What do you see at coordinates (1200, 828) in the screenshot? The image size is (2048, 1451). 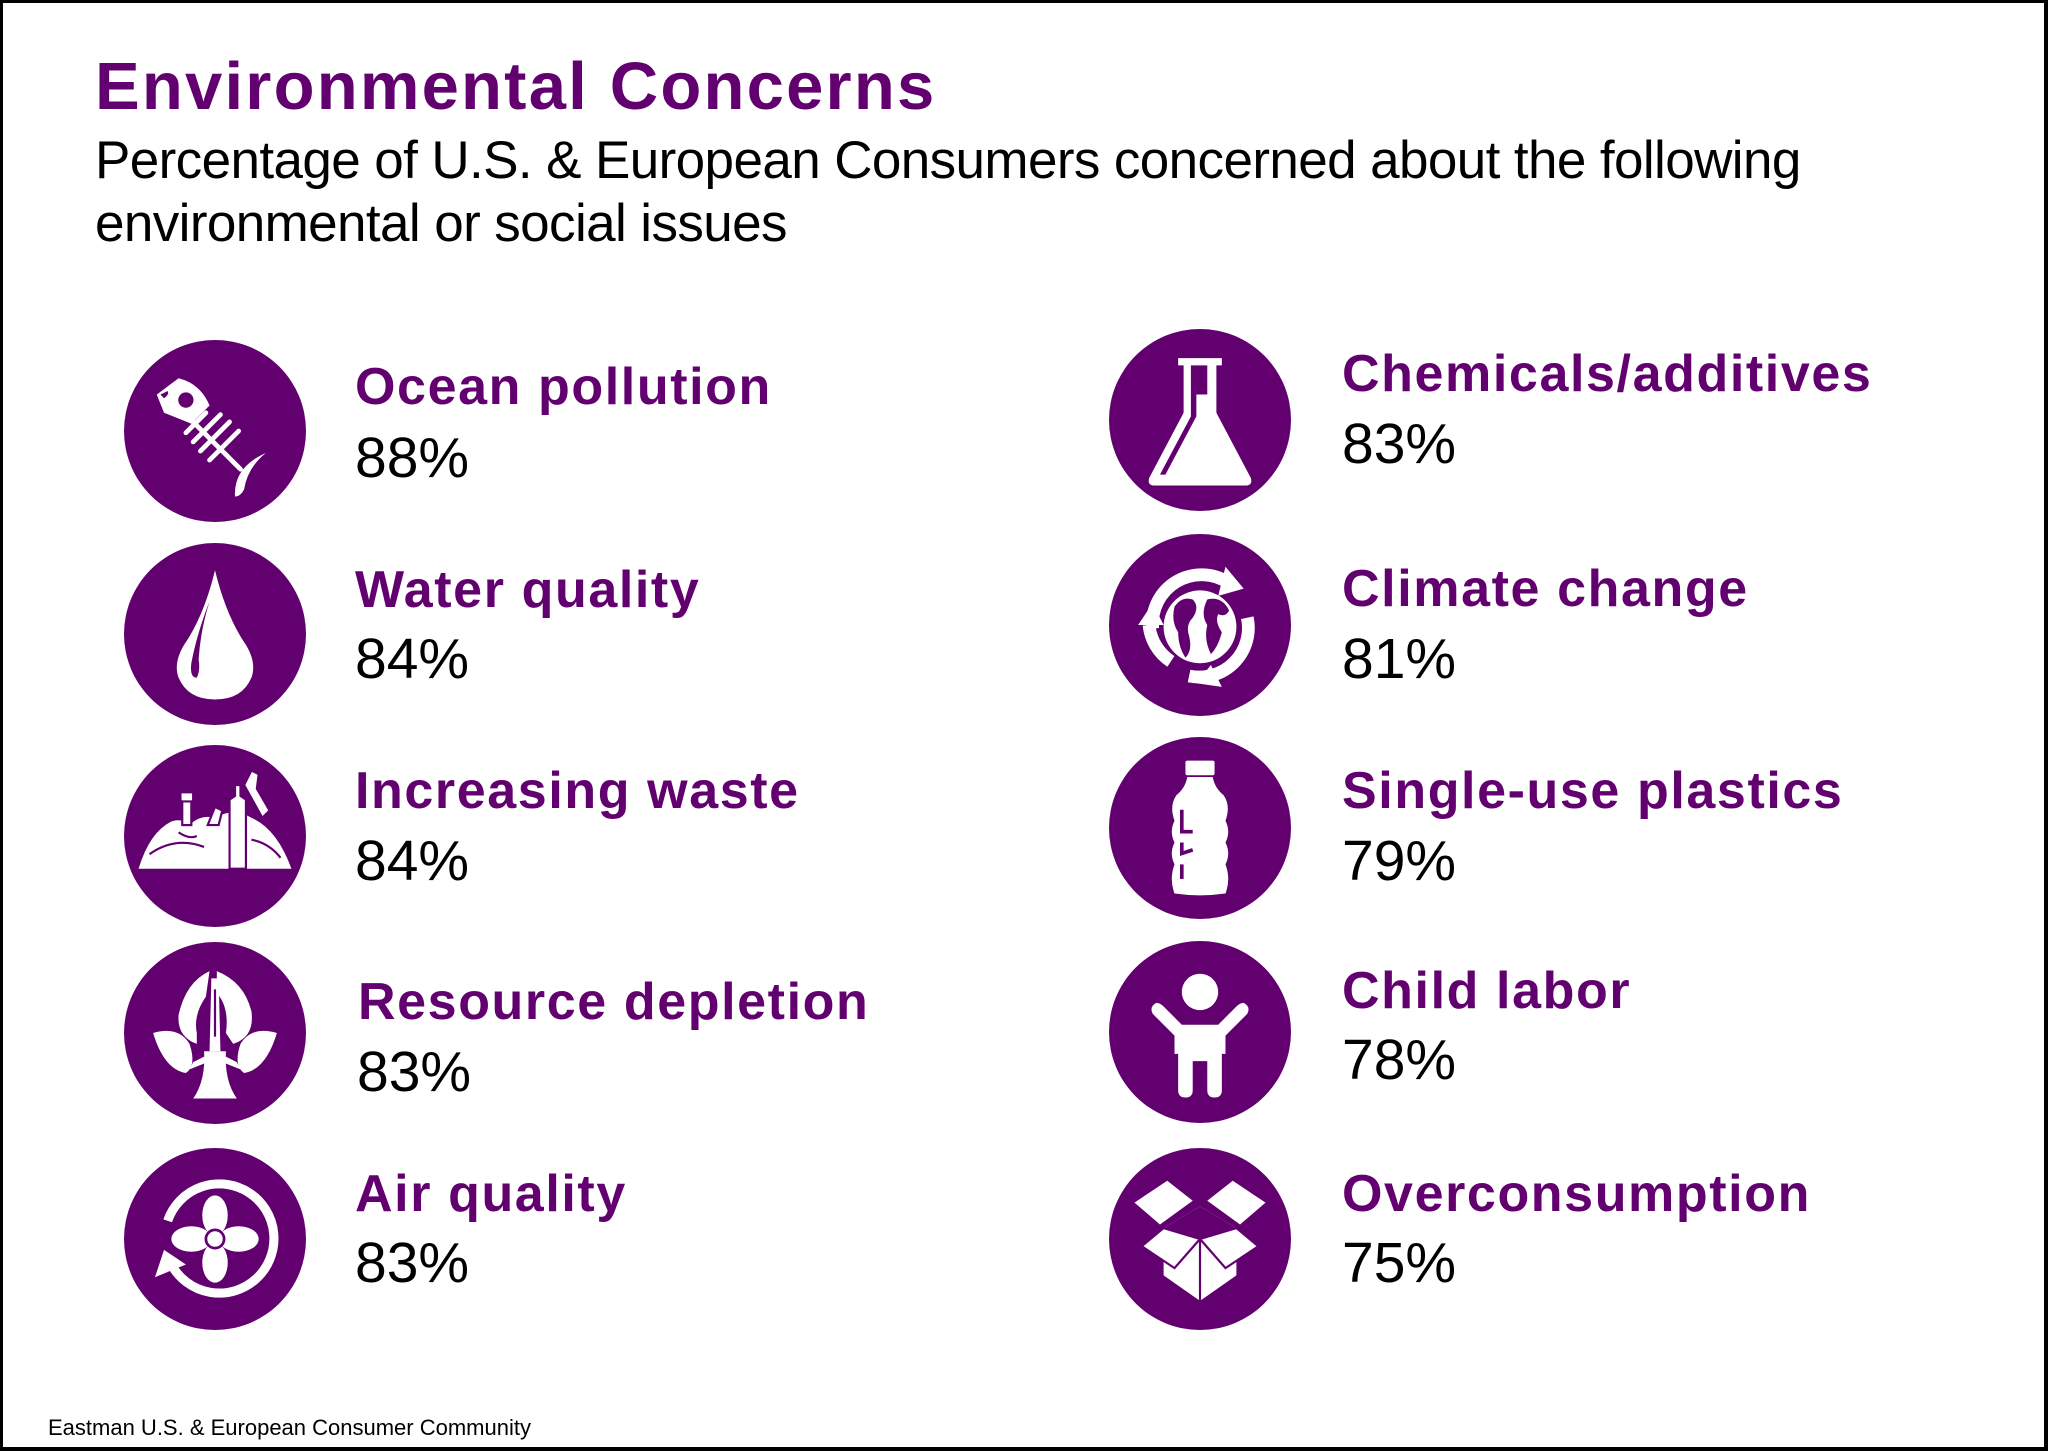 I see `plastic-bottle-icon` at bounding box center [1200, 828].